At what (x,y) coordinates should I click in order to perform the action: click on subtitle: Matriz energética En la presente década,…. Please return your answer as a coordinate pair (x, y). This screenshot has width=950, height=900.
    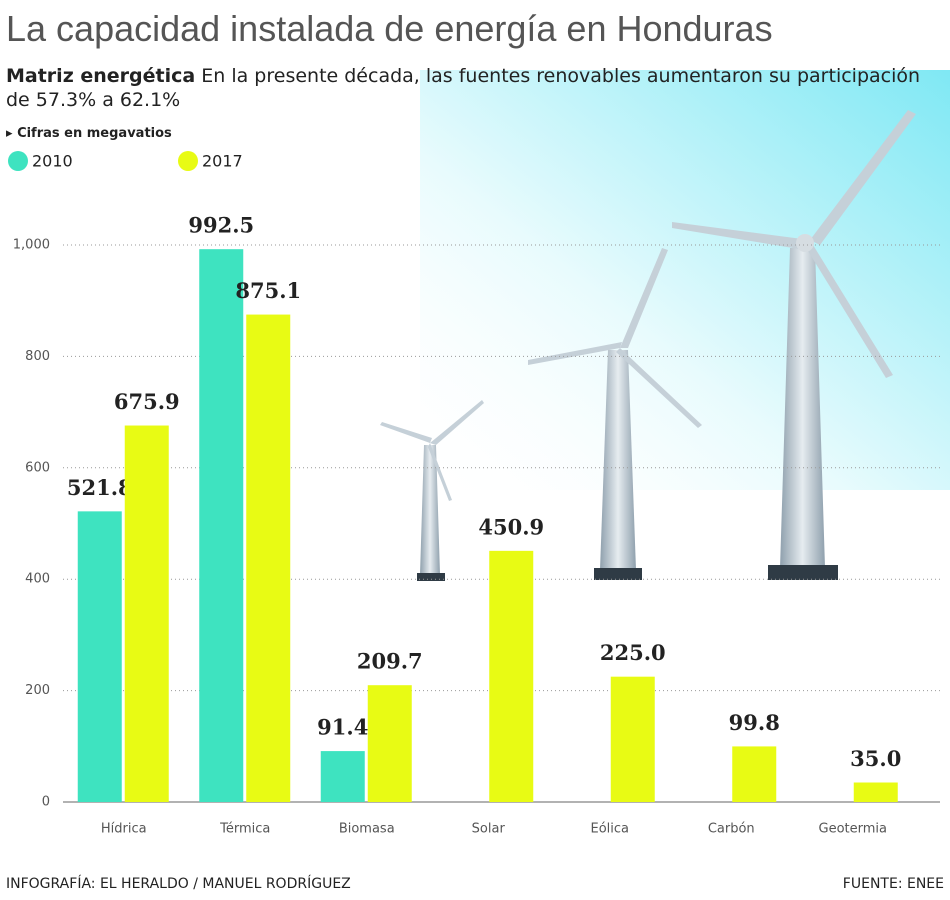
    Looking at the image, I should click on (476, 88).